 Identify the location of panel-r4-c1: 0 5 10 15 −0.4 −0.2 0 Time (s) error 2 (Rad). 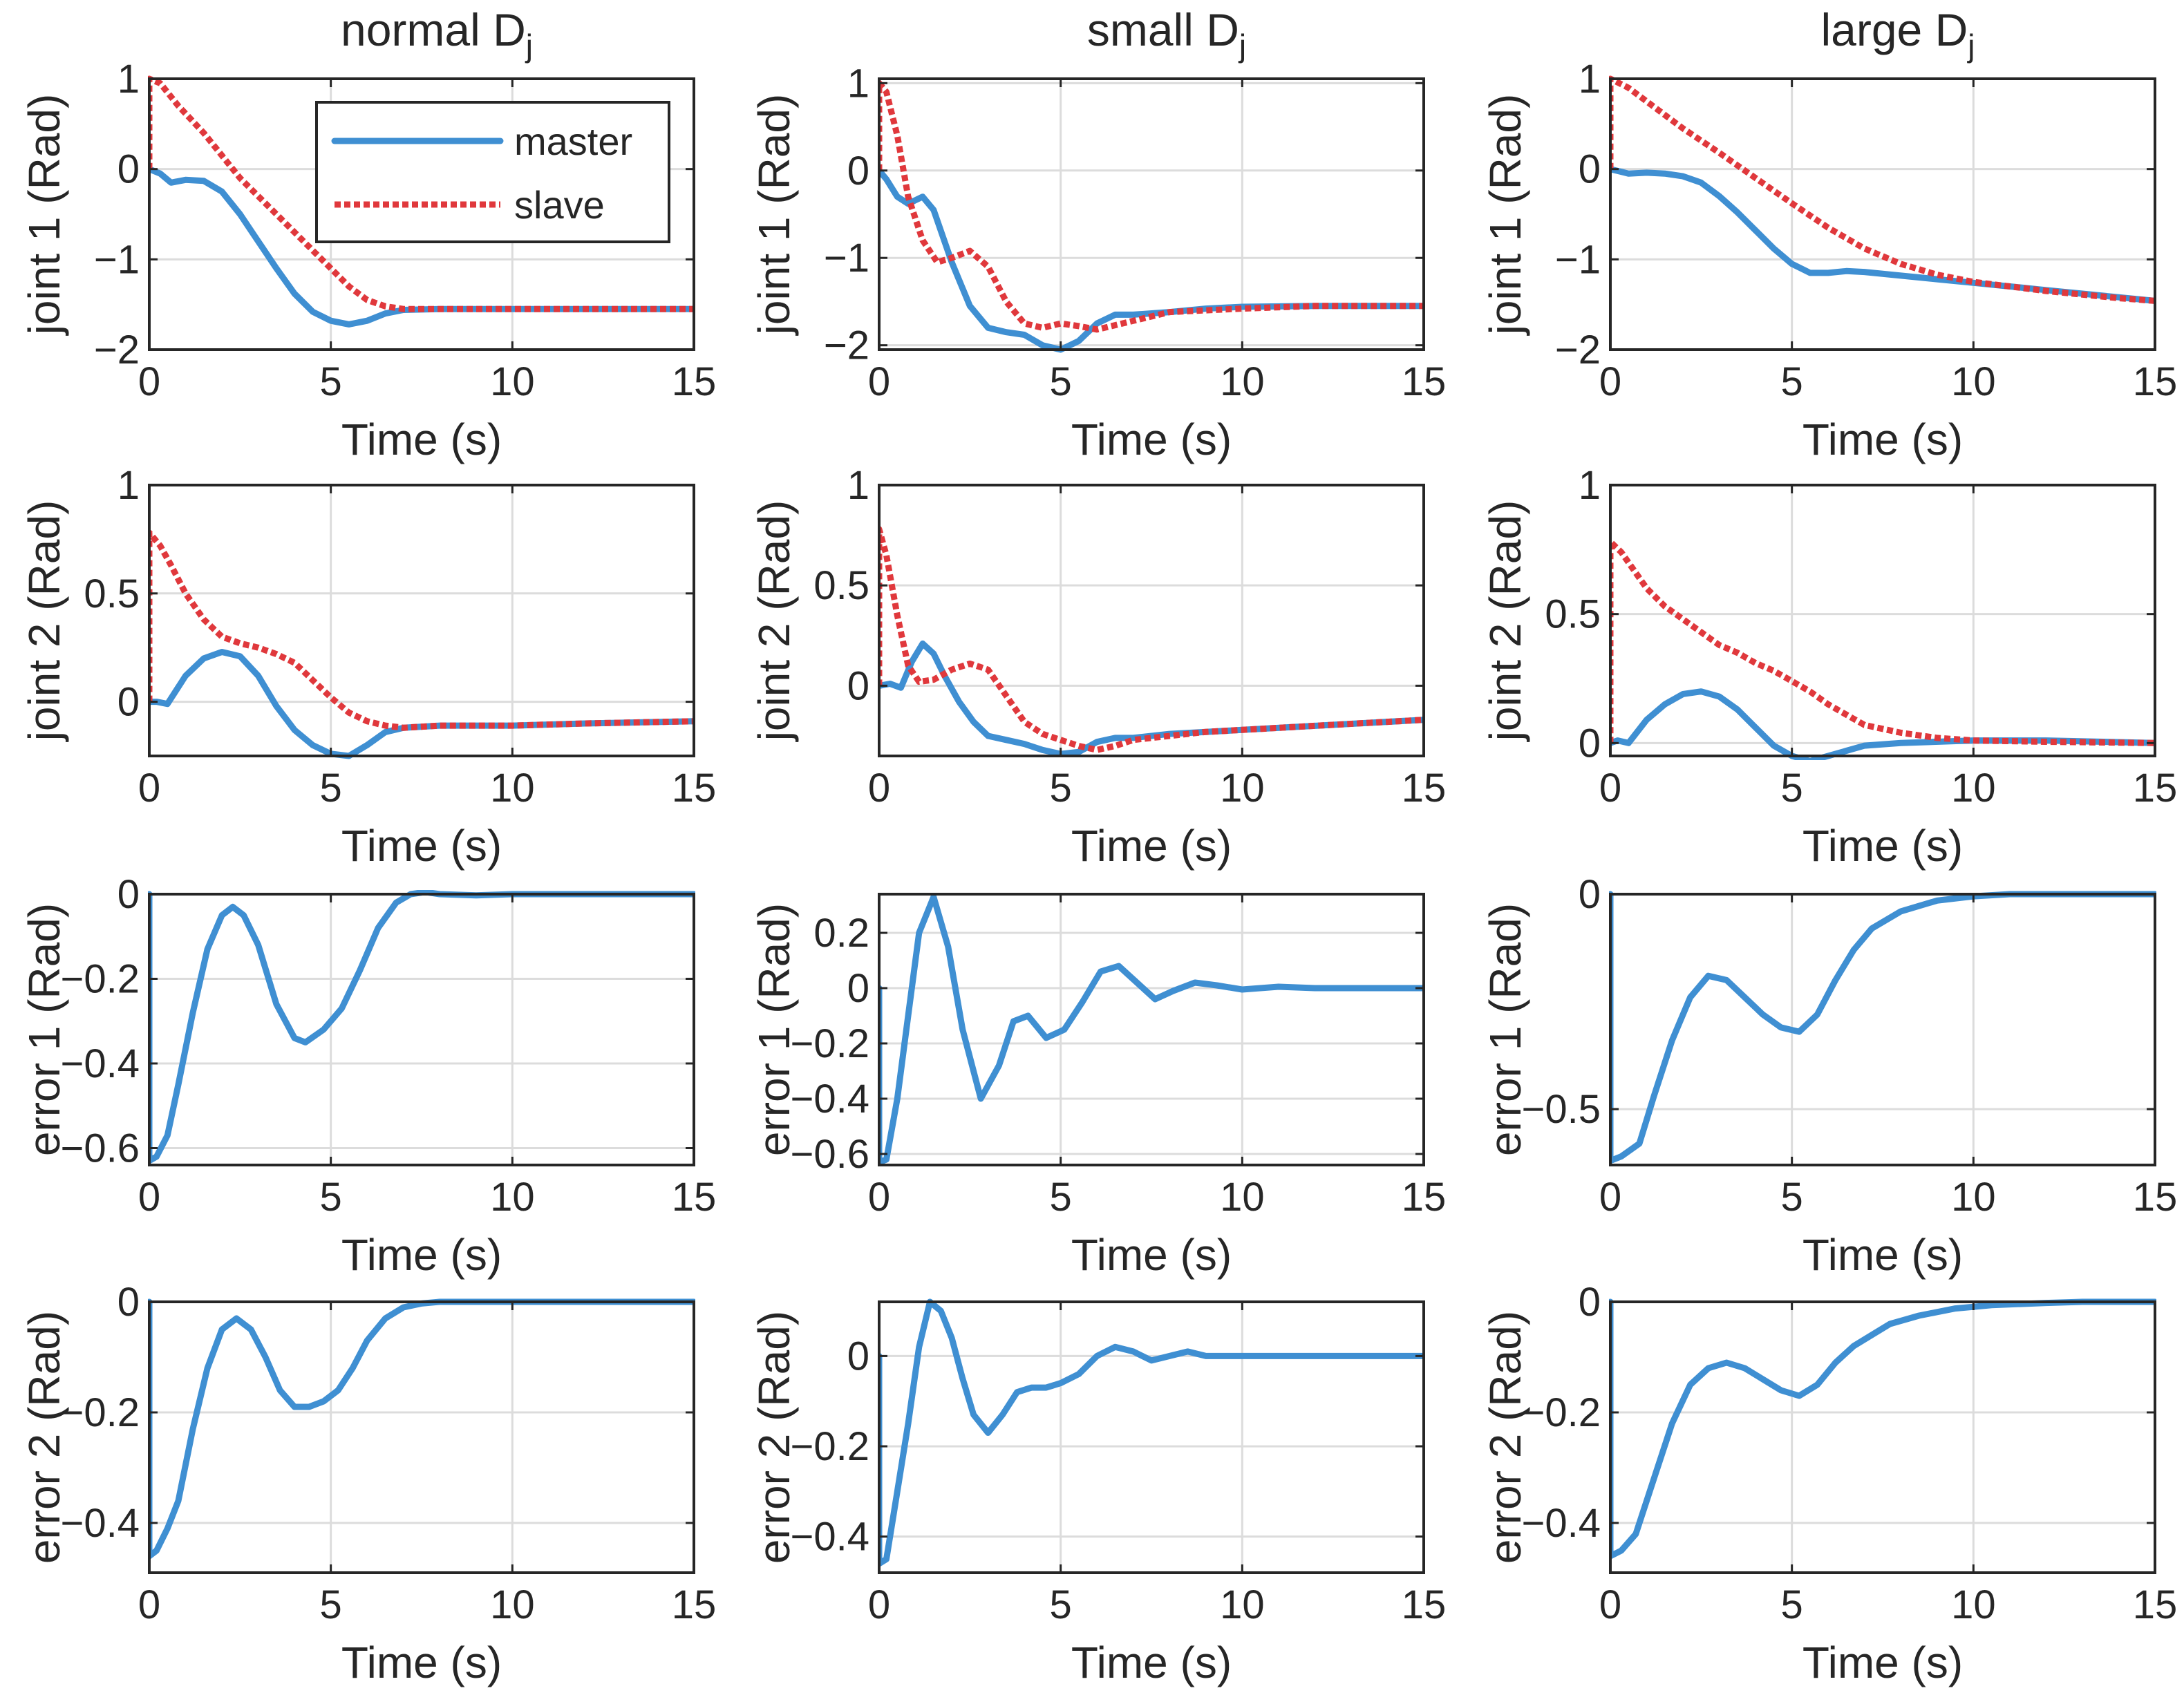
(367, 1483).